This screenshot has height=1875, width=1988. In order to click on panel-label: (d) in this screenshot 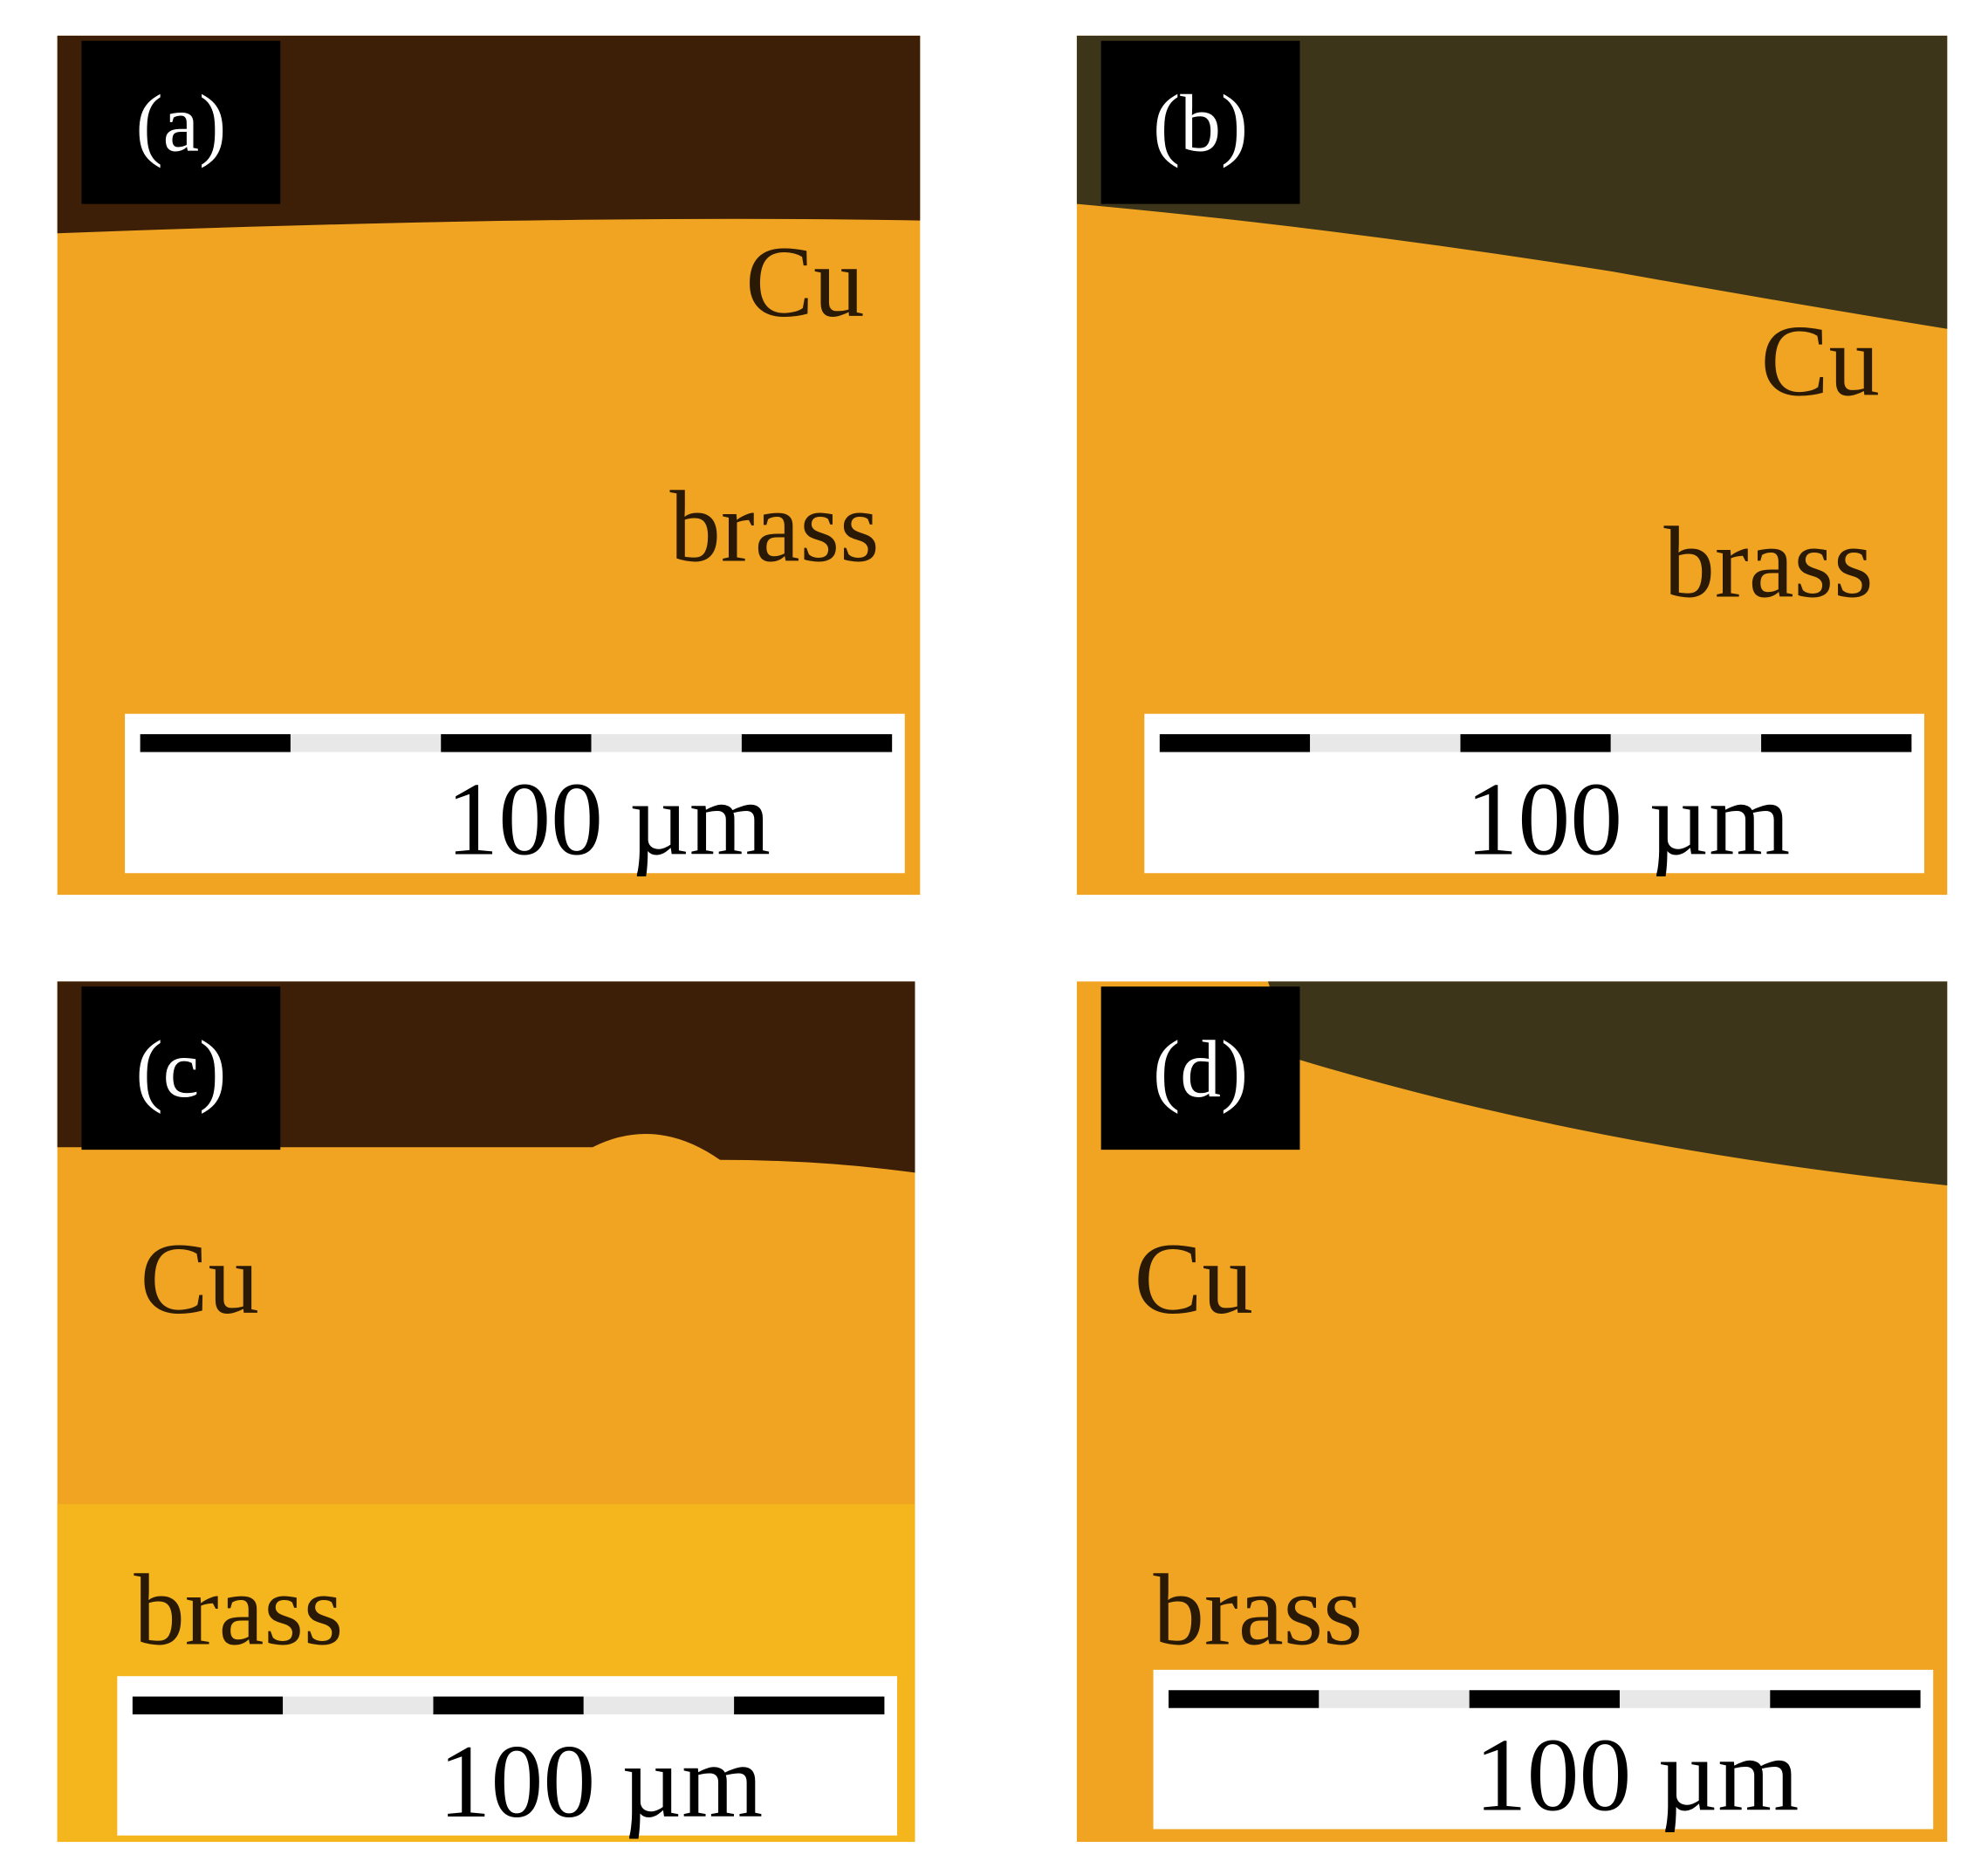, I will do `click(1200, 1070)`.